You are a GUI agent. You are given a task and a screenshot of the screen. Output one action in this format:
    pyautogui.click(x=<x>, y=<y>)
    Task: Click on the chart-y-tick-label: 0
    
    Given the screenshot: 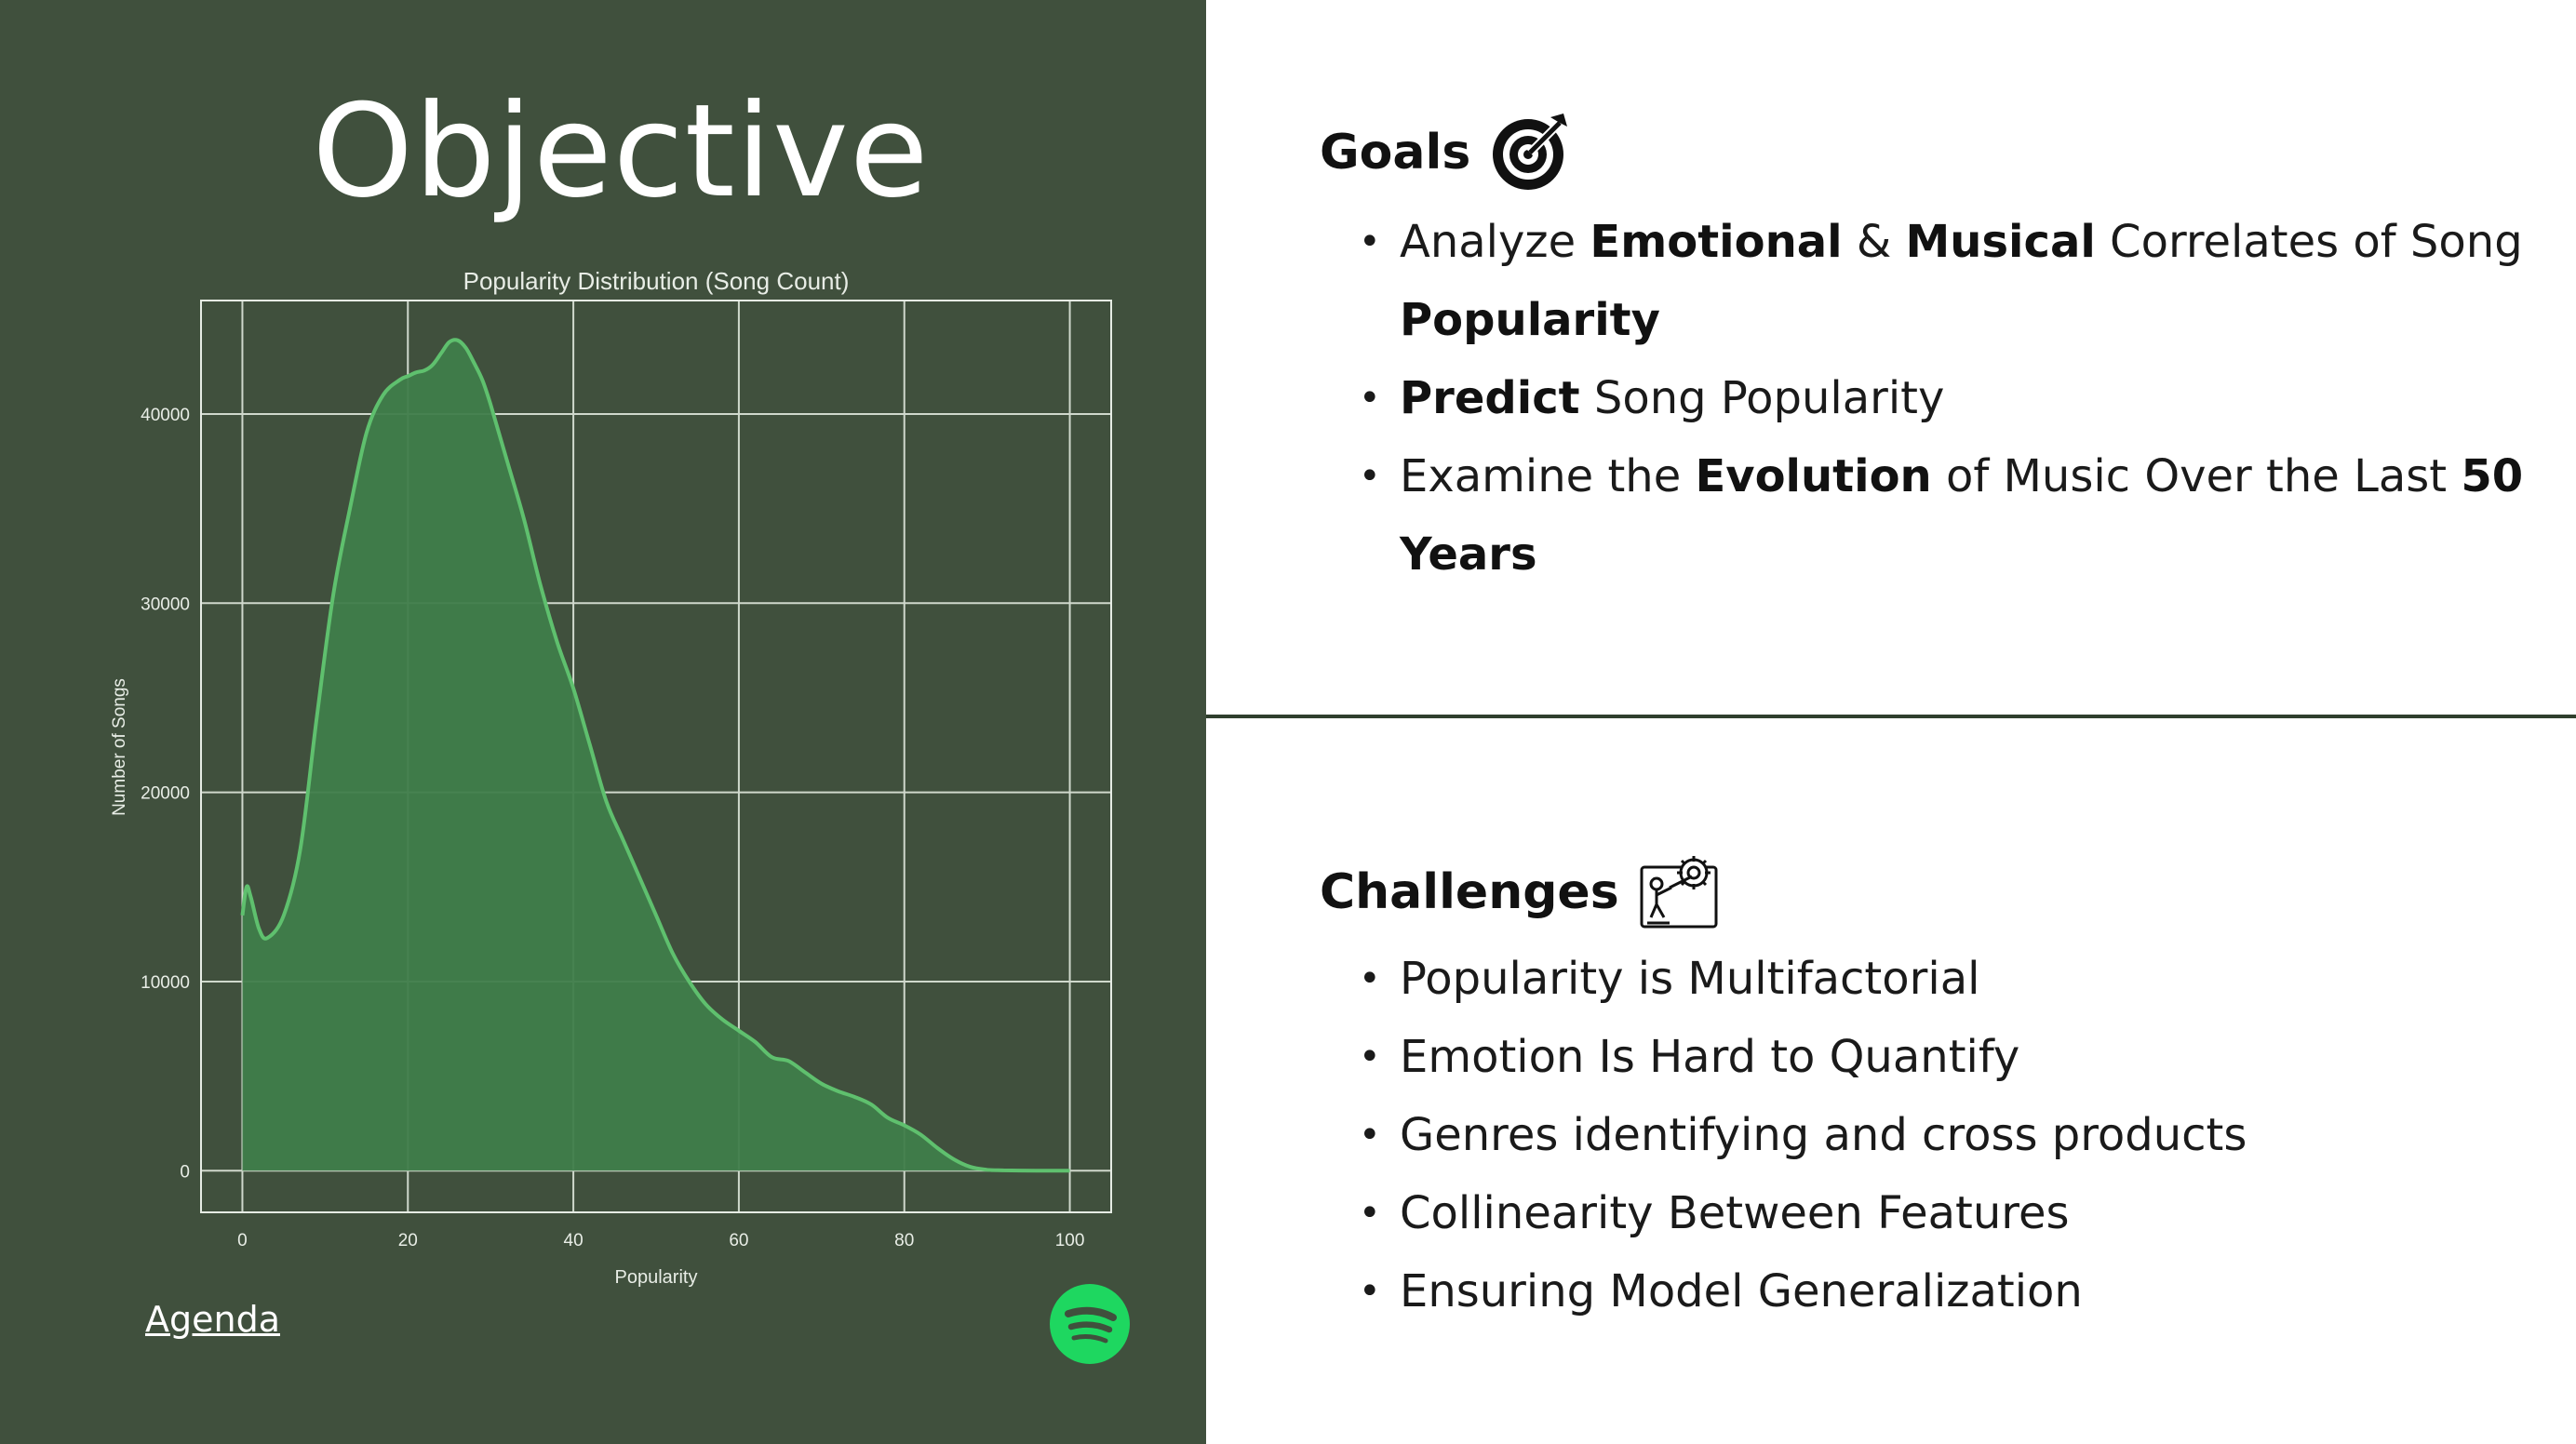 What is the action you would take?
    pyautogui.click(x=185, y=1172)
    